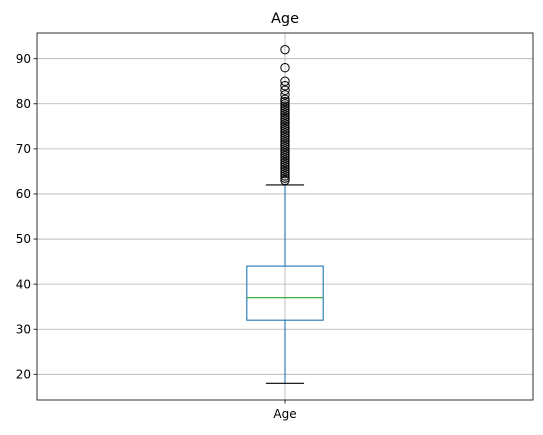 This screenshot has height=435, width=543. Describe the element at coordinates (285, 214) in the screenshot. I see `box-layer` at that location.